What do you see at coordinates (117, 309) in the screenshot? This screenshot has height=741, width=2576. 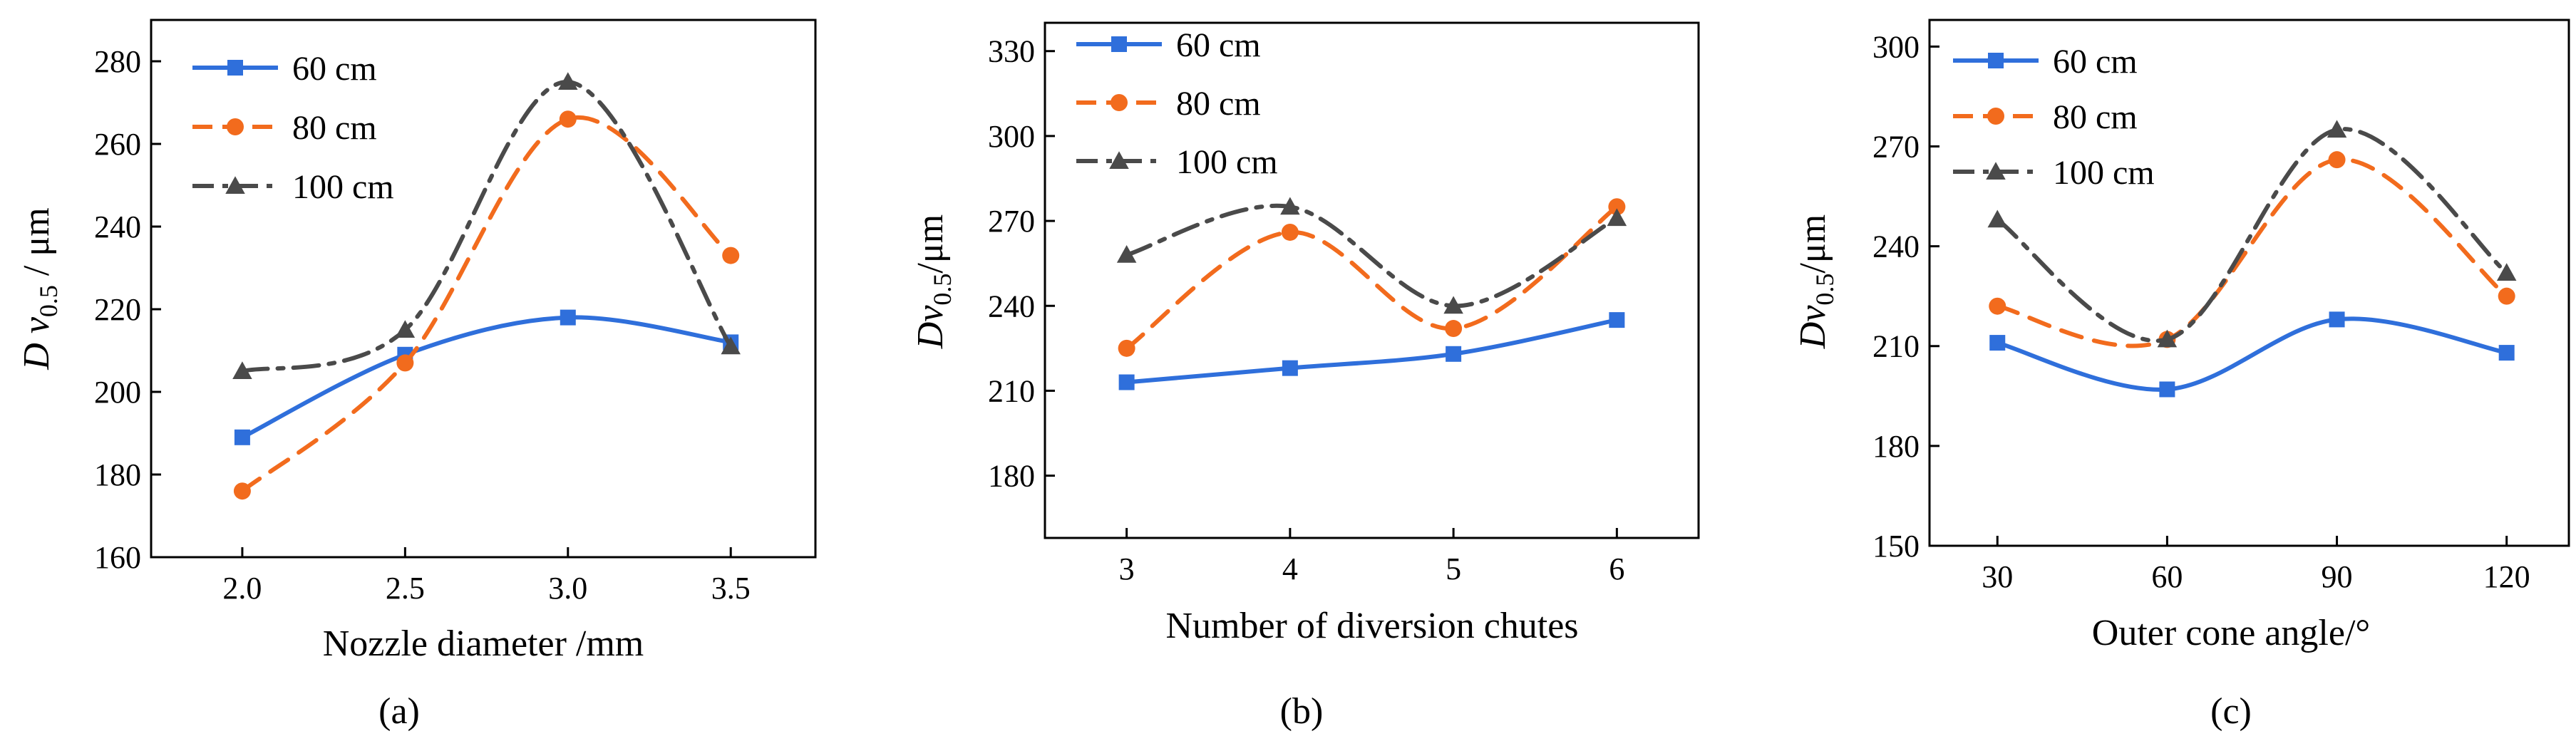 I see `y-tick-label: 220` at bounding box center [117, 309].